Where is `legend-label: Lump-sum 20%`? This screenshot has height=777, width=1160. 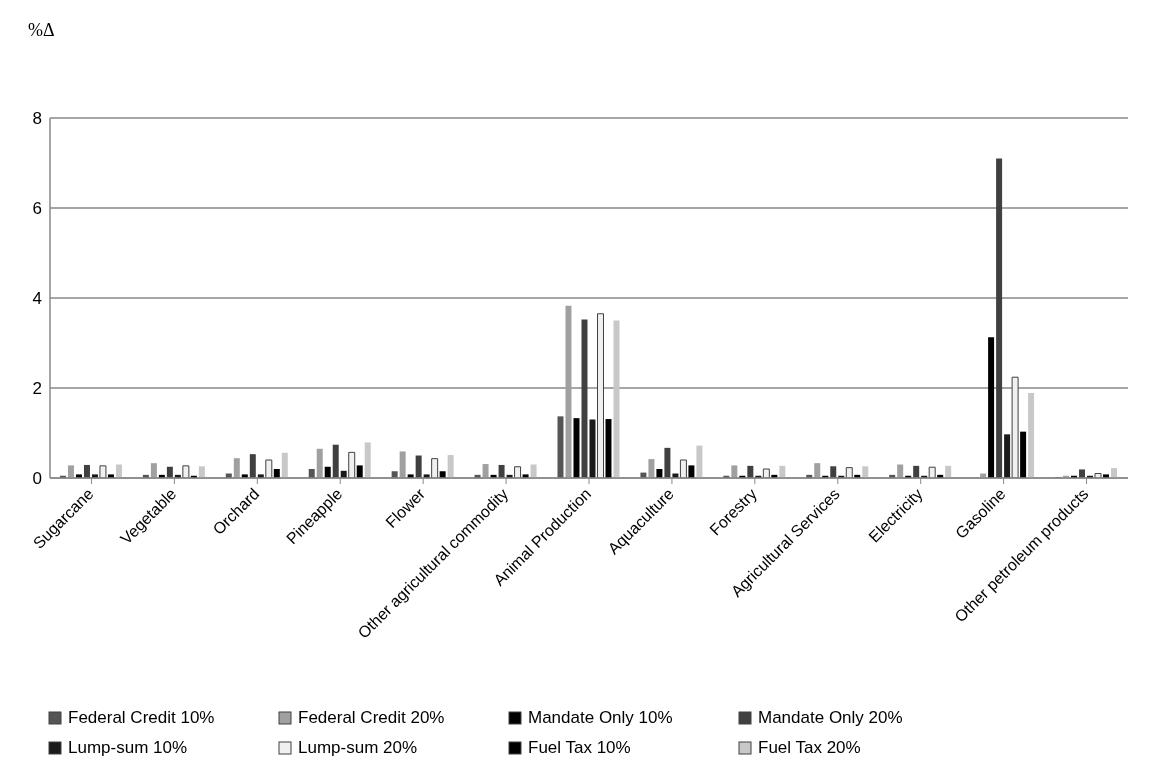 legend-label: Lump-sum 20% is located at coordinates (358, 748).